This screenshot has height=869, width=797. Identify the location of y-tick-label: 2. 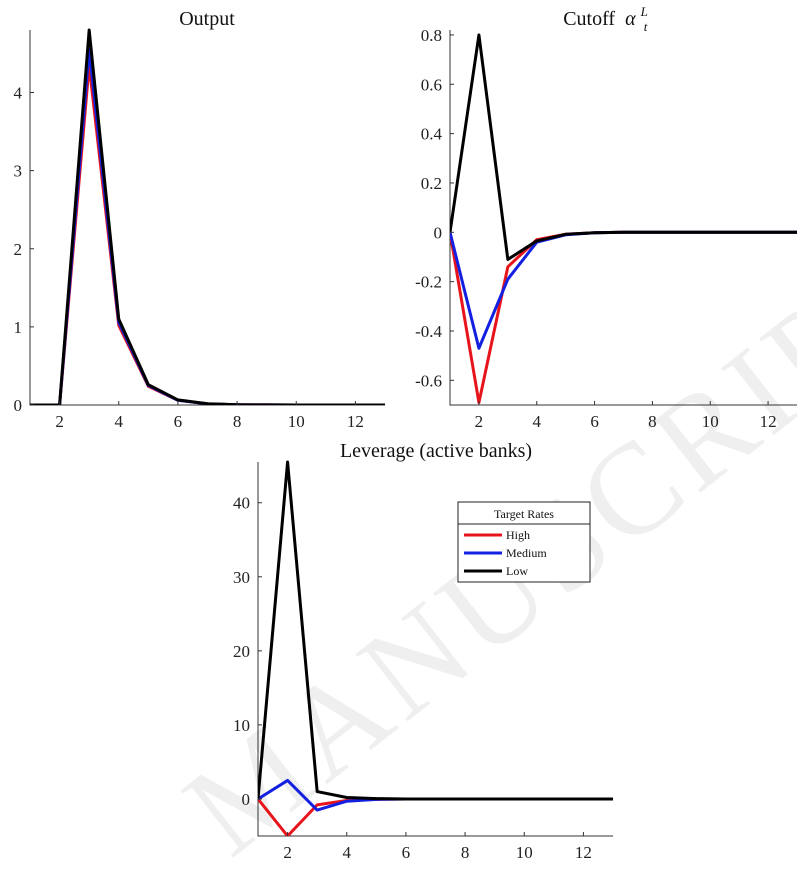
(18, 249).